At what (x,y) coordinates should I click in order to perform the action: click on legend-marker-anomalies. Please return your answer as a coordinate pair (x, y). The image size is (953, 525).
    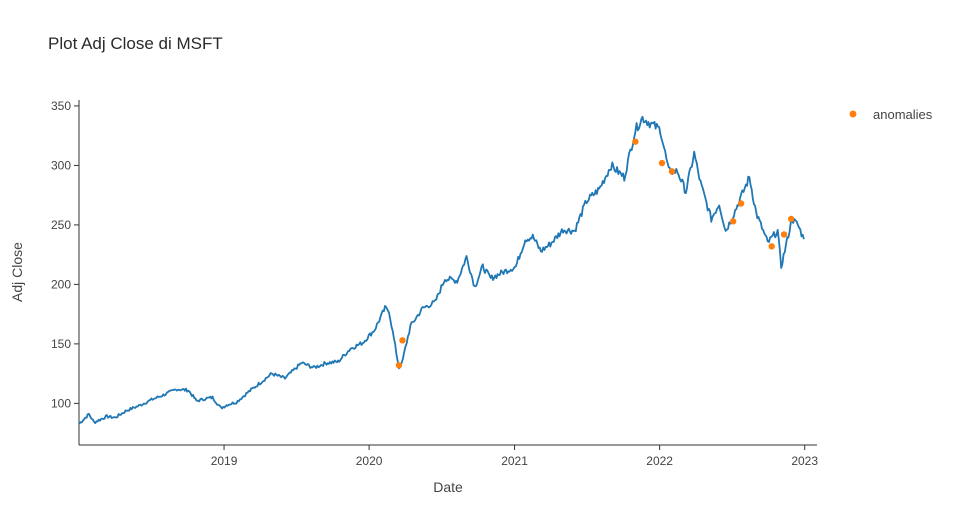
    Looking at the image, I should click on (853, 114).